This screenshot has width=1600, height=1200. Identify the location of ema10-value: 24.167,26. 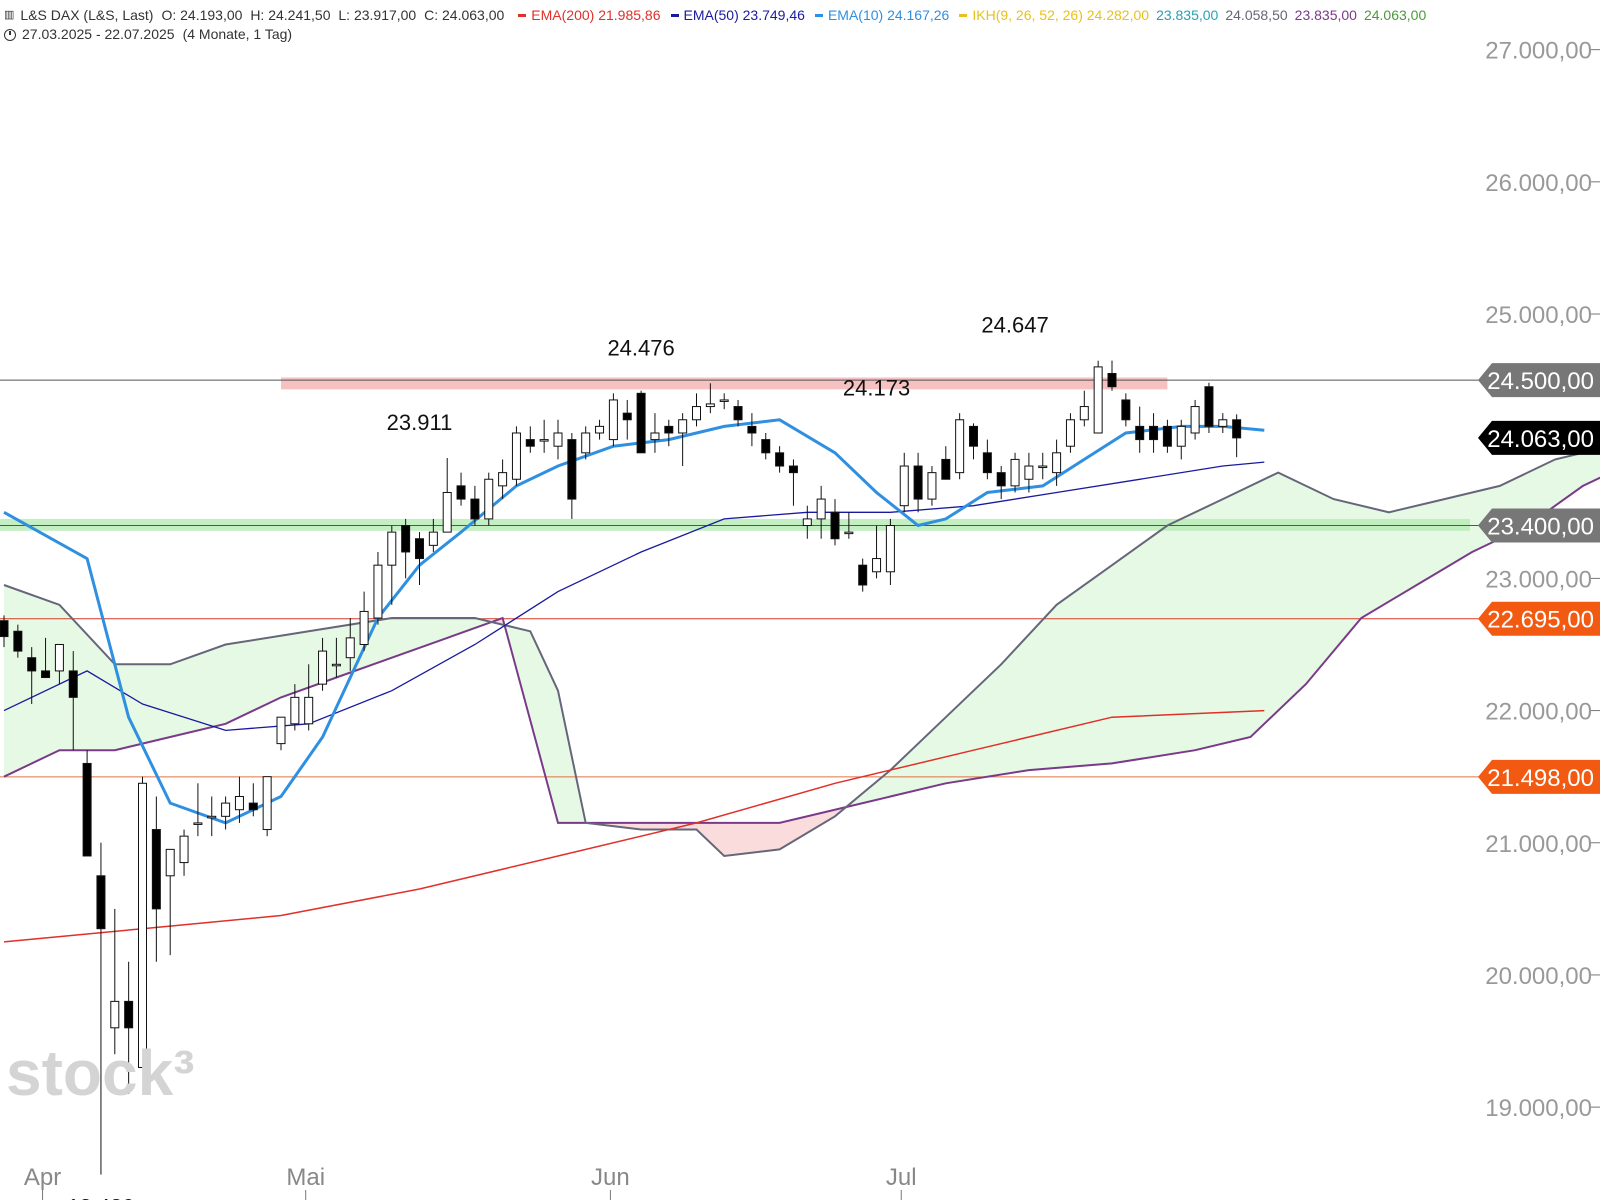
(918, 15).